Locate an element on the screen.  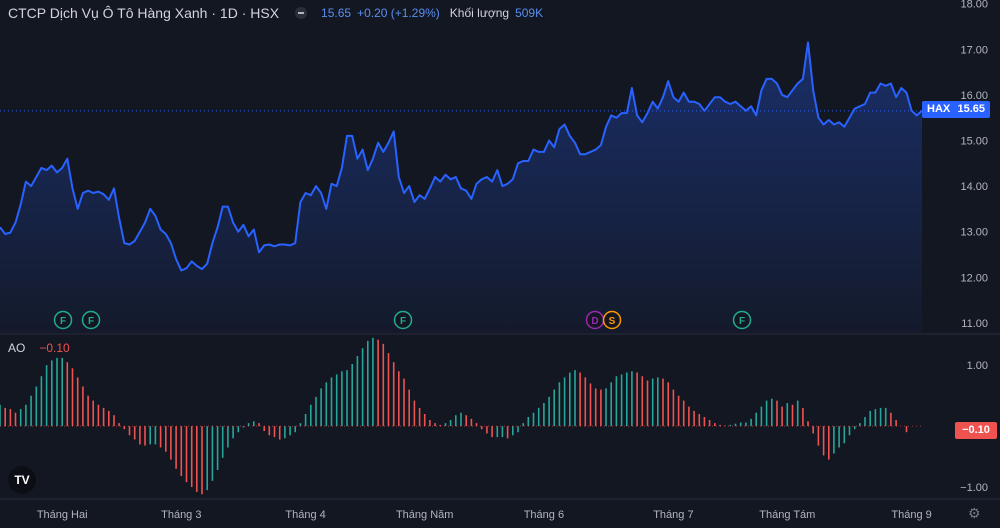
hide-legend-icon is located at coordinates (301, 13).